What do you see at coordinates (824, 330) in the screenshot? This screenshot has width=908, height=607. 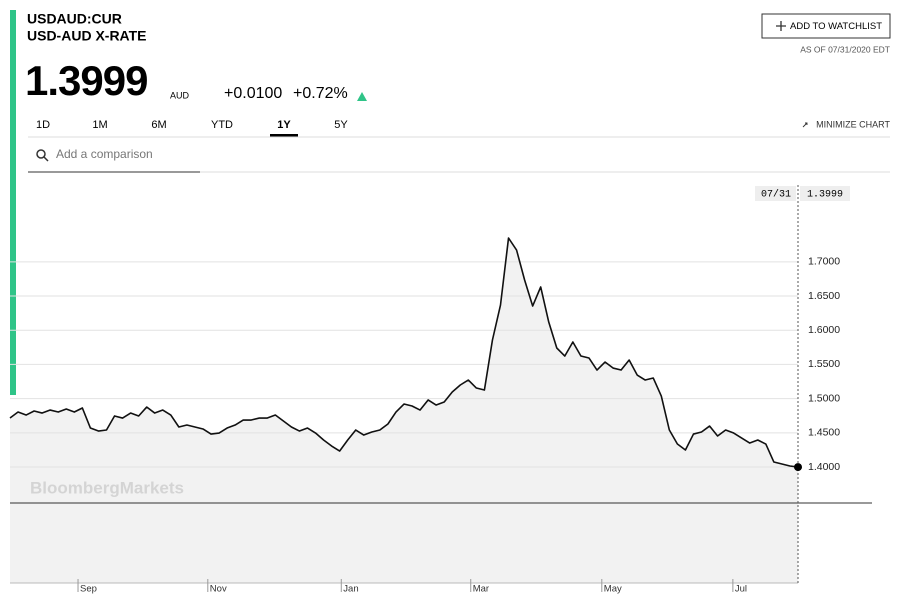 I see `y-tick-label: 1.6000` at bounding box center [824, 330].